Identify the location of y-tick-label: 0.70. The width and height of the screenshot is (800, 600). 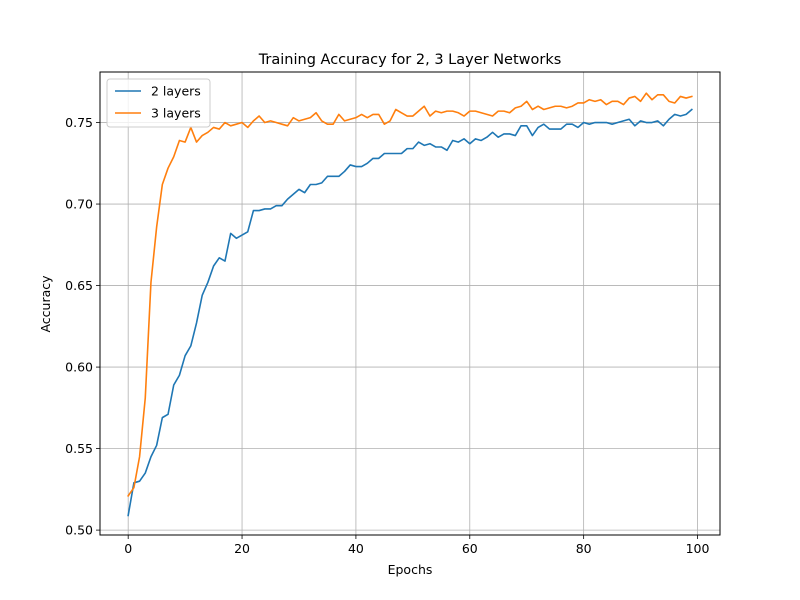
(79, 204).